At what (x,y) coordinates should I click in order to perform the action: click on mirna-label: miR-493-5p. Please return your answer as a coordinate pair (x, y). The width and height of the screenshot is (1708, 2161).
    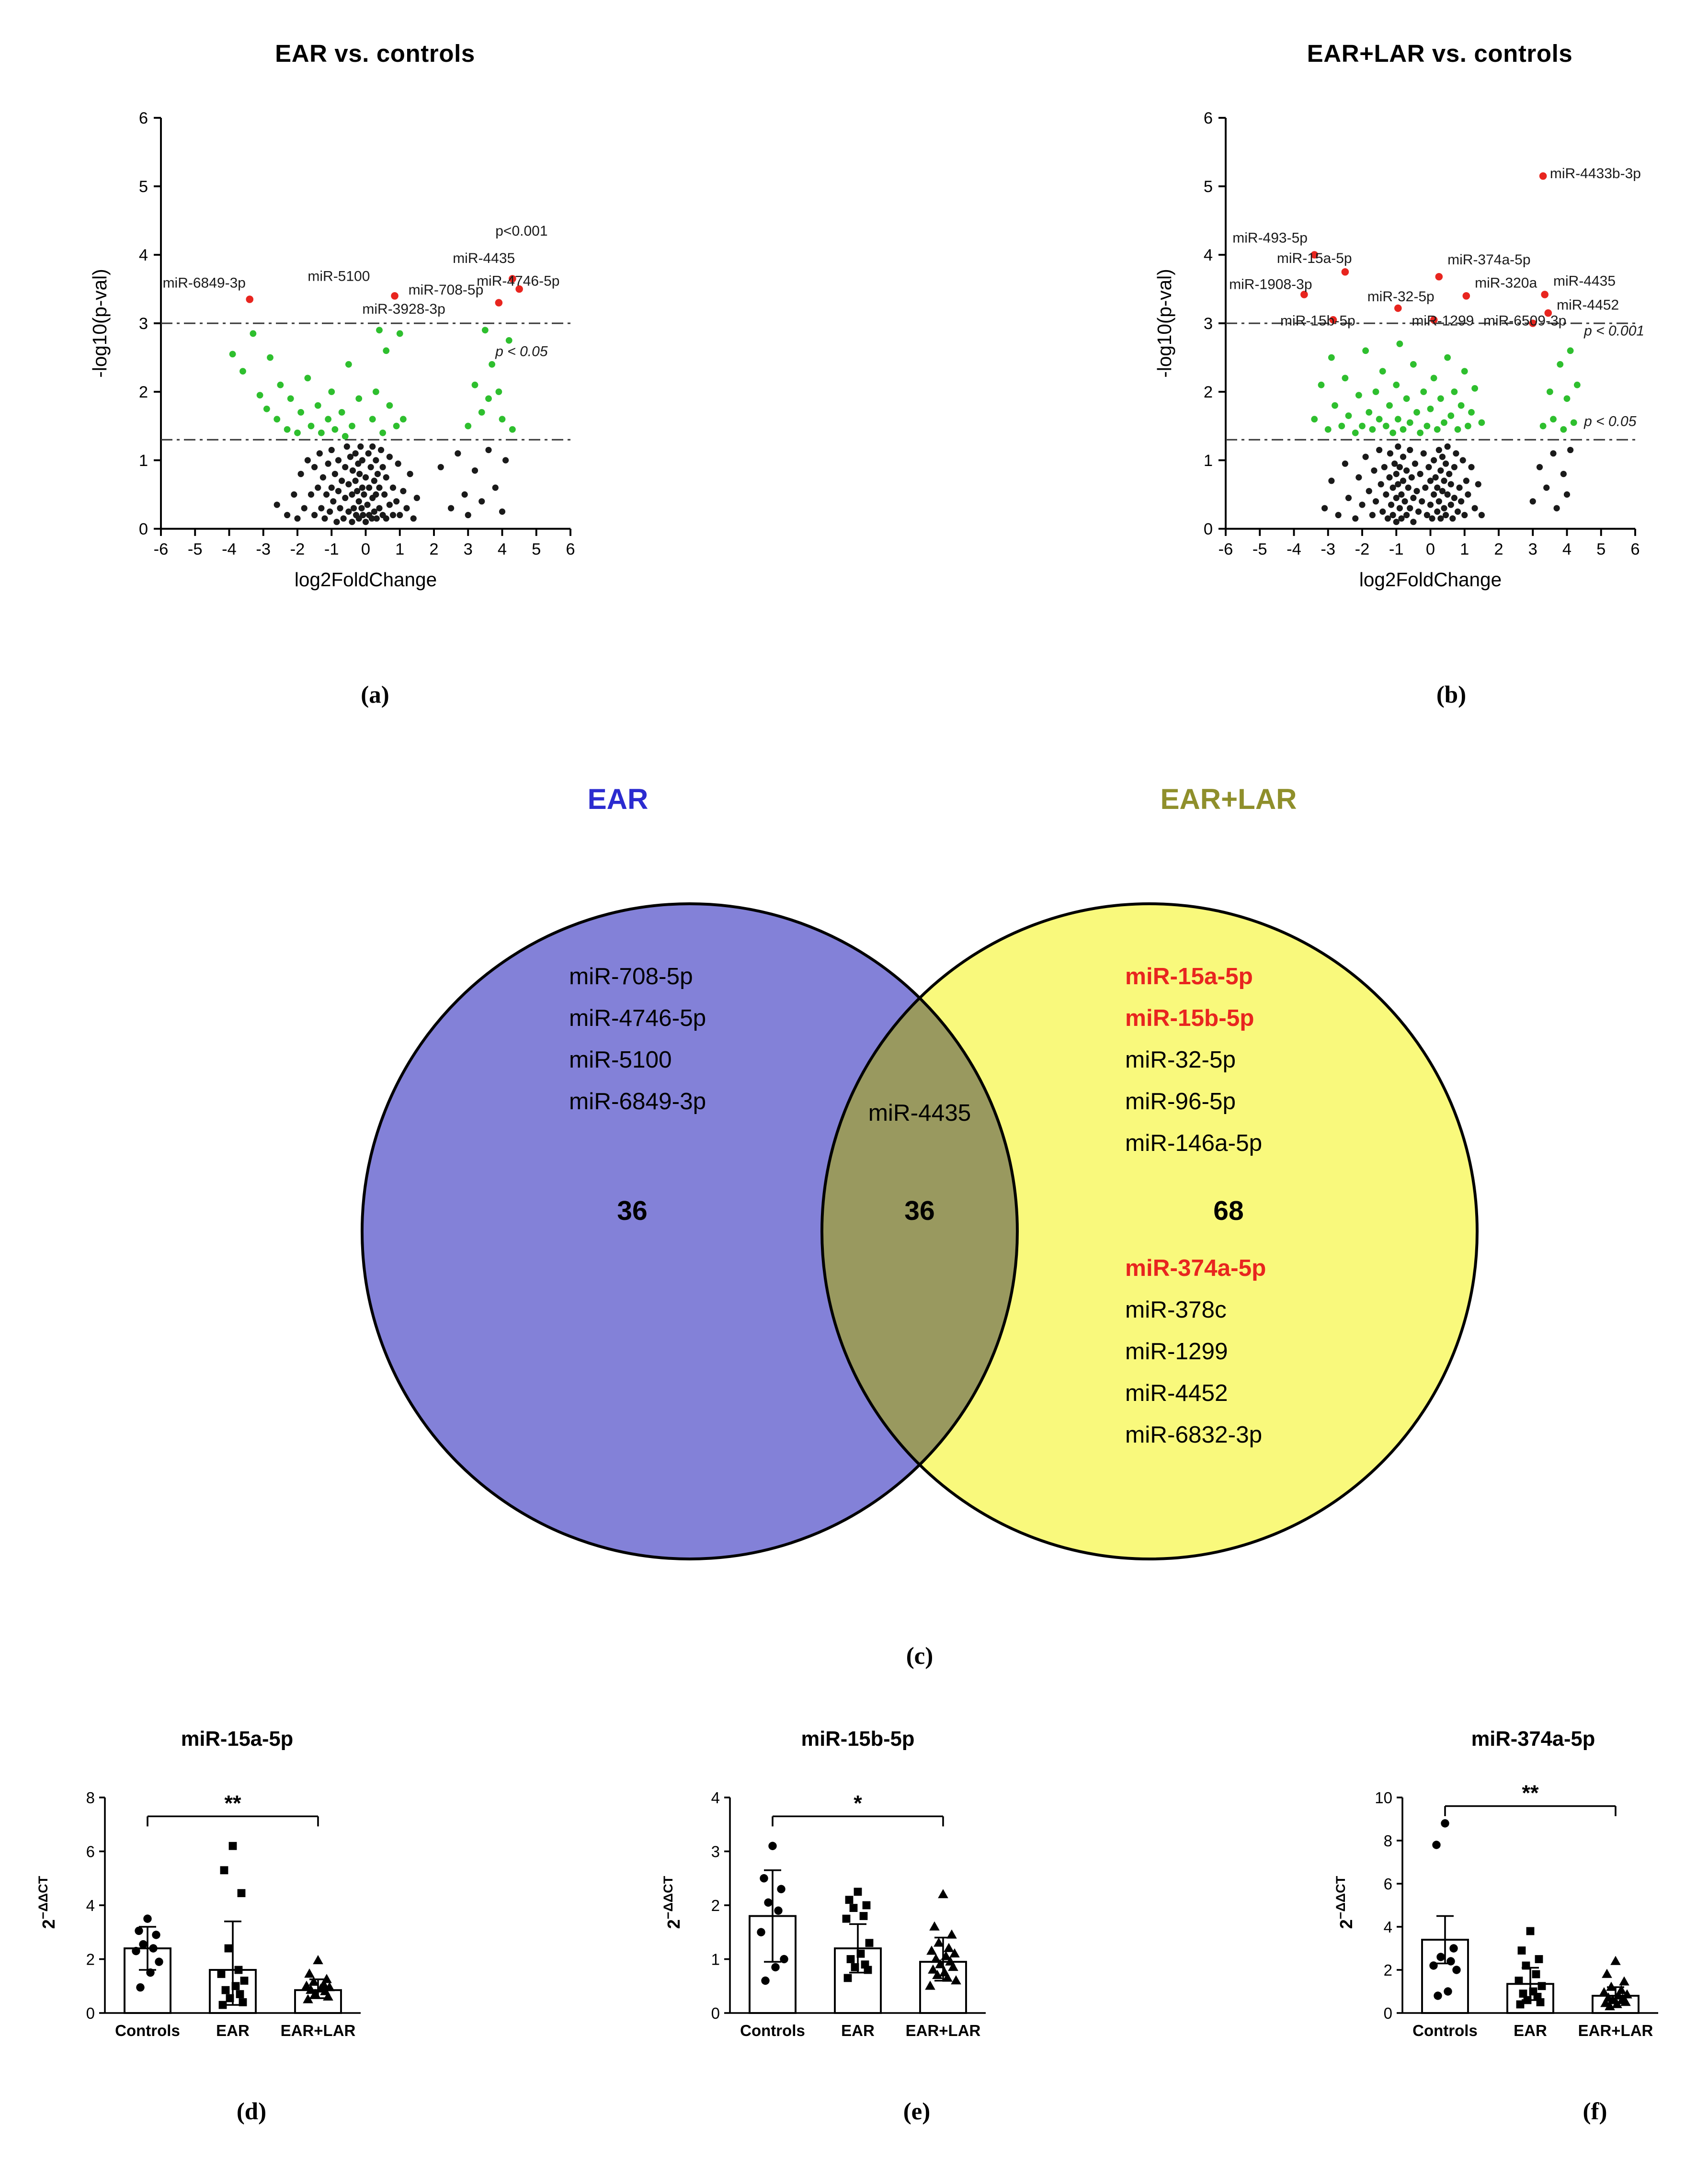
    Looking at the image, I should click on (1270, 238).